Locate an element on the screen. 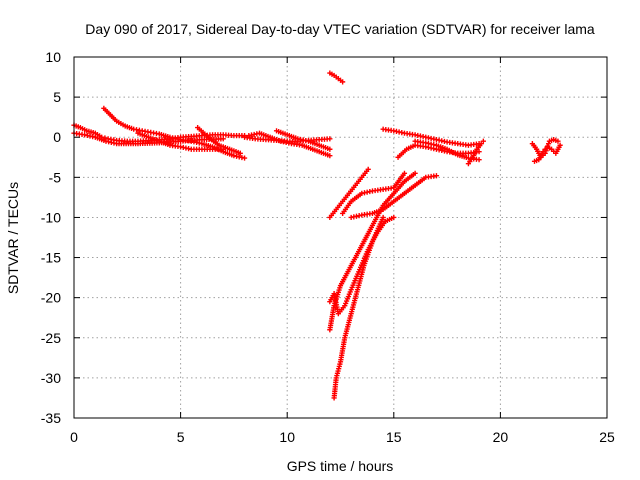 The width and height of the screenshot is (640, 480). series-s16 is located at coordinates (431, 137).